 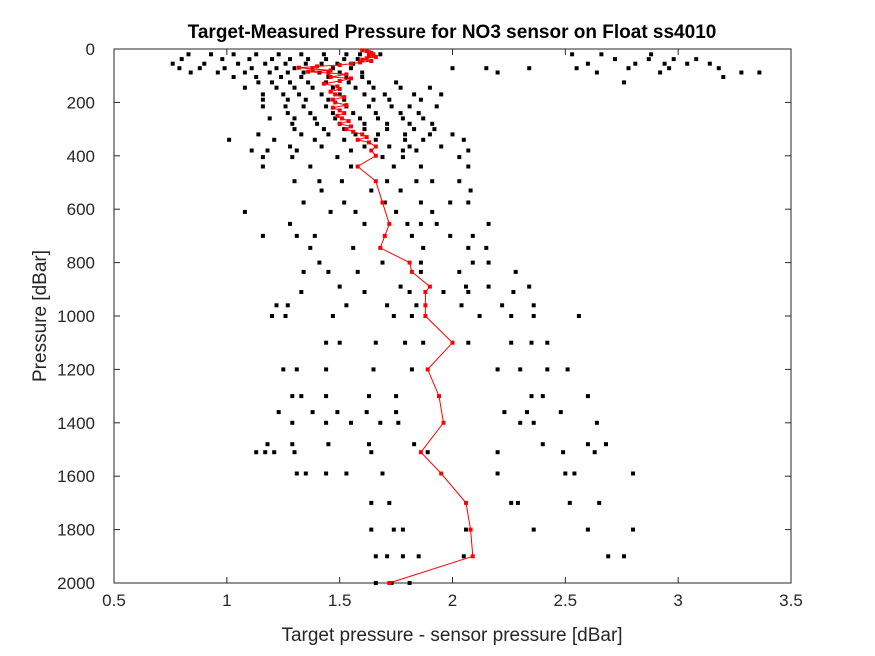 I want to click on y-tick-label: 1800, so click(x=76, y=530).